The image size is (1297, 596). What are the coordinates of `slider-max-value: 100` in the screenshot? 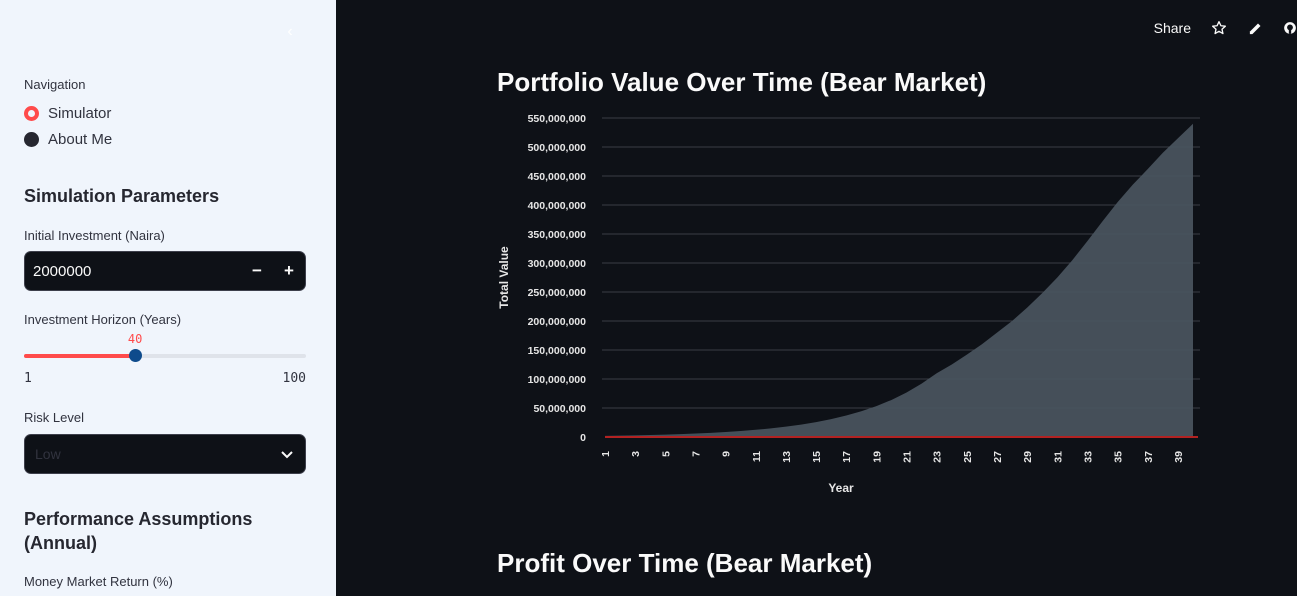 It's located at (294, 378).